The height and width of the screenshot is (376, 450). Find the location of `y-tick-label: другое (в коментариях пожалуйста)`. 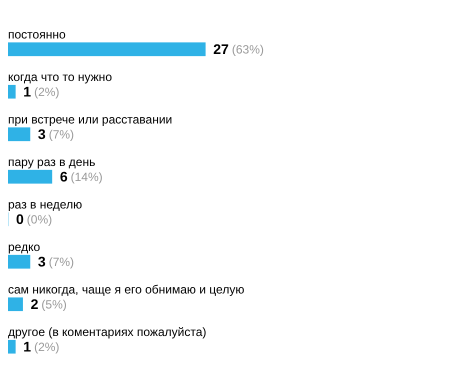

y-tick-label: другое (в коментариях пожалуйста) is located at coordinates (107, 331).